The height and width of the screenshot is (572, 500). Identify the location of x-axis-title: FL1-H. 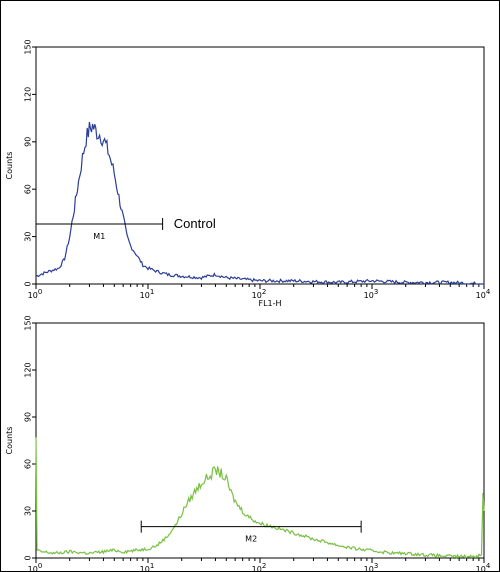
(269, 303).